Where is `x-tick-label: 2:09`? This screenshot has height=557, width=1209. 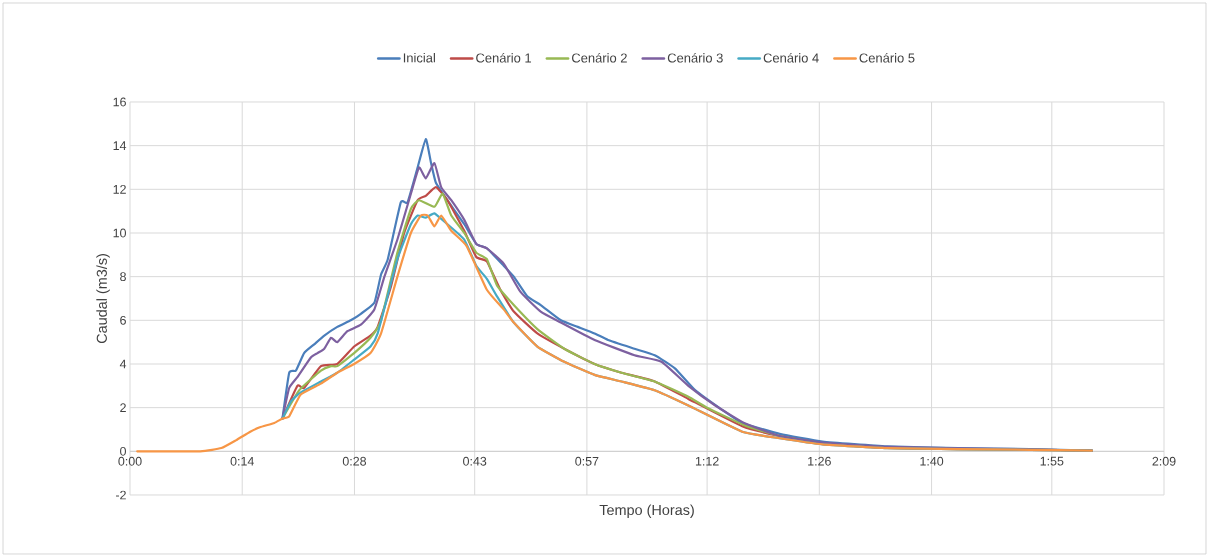 x-tick-label: 2:09 is located at coordinates (1164, 461).